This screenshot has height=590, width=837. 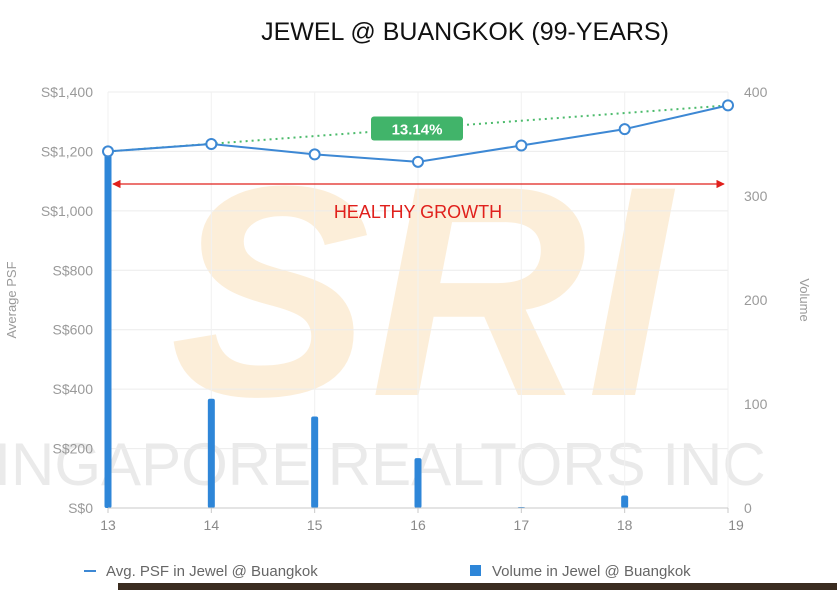 I want to click on y2-axis-title: Volume, so click(x=804, y=299).